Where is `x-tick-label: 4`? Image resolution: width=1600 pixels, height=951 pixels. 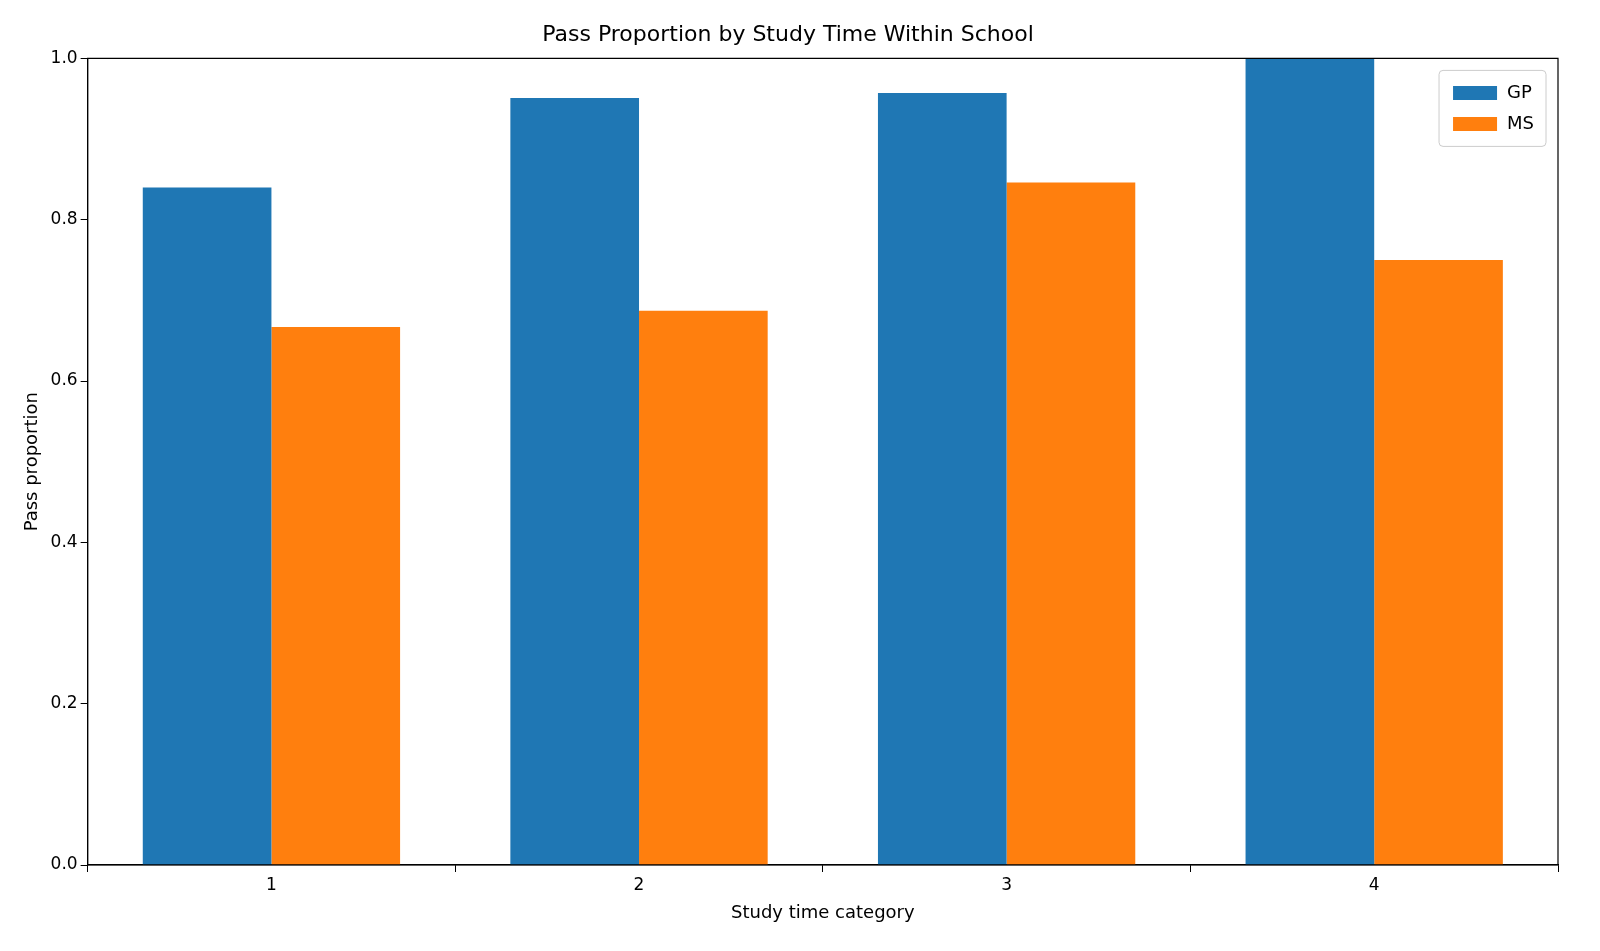
x-tick-label: 4 is located at coordinates (1374, 883).